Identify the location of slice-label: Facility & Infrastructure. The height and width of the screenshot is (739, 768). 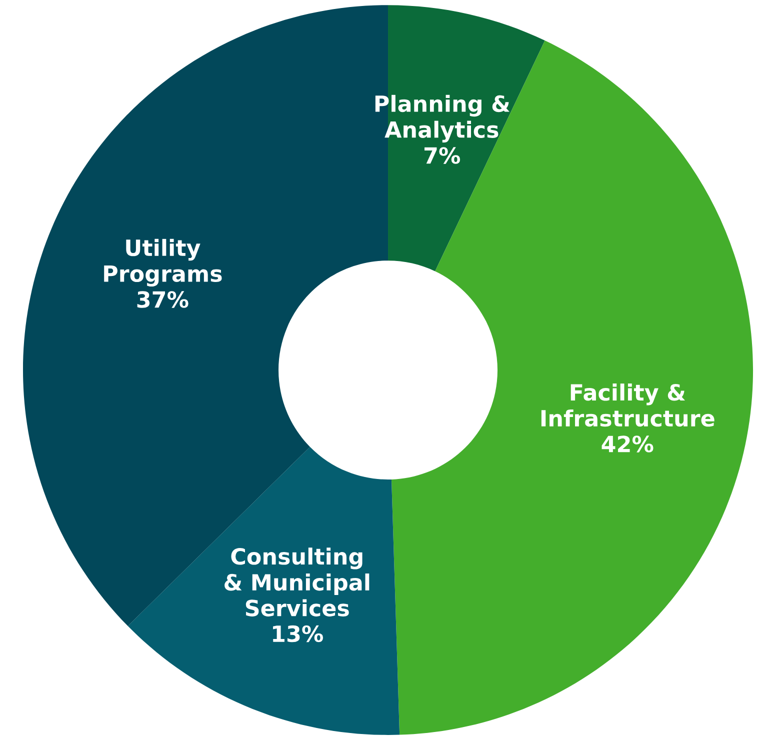
(627, 405).